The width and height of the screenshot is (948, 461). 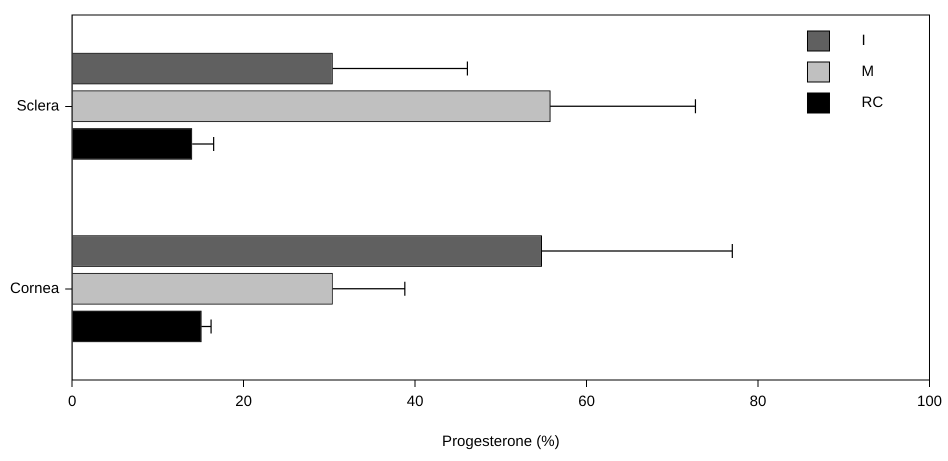 I want to click on x-tick-label: 40, so click(x=415, y=401).